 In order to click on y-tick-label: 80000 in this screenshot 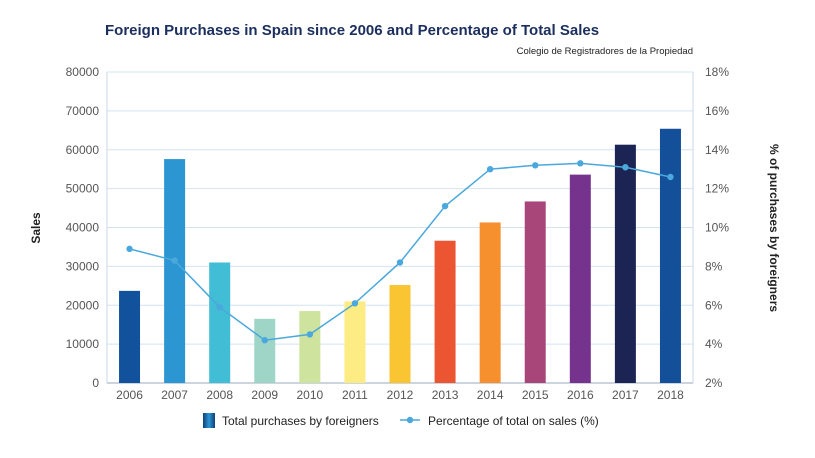, I will do `click(83, 72)`.